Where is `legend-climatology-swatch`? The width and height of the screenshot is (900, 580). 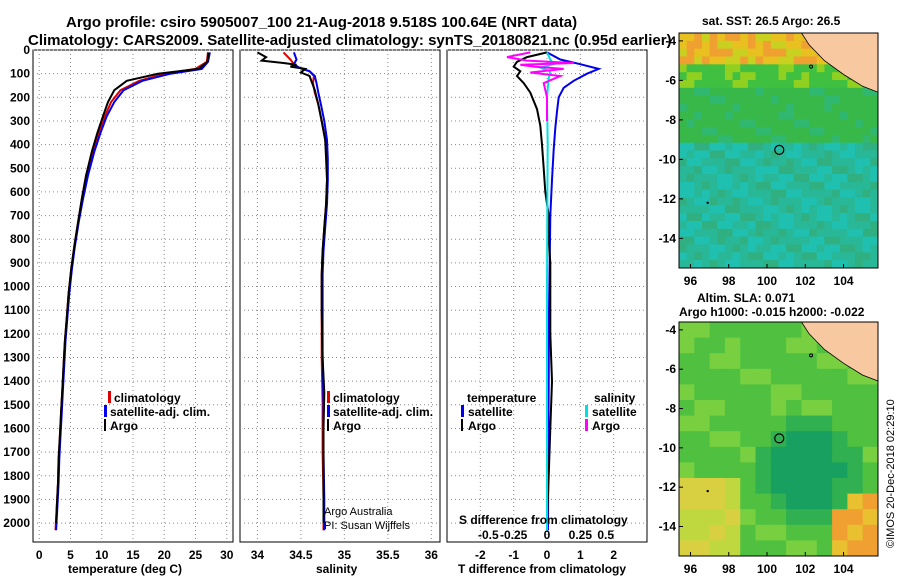 legend-climatology-swatch is located at coordinates (328, 397).